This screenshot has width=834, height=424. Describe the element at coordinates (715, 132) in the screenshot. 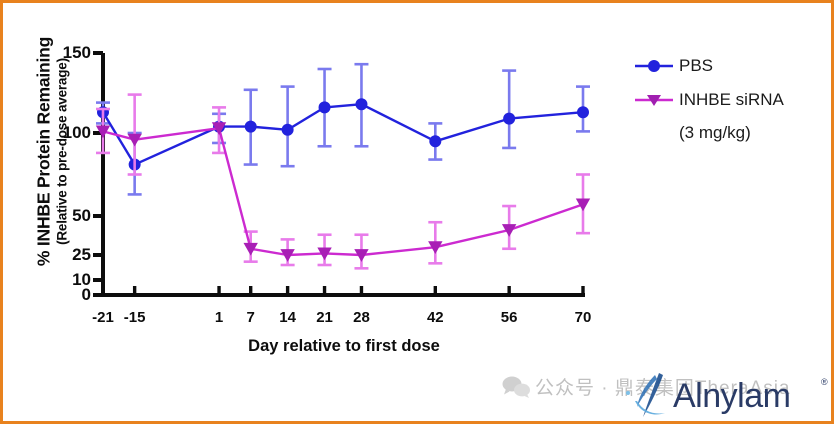

I see `legend-label-dose: (3 mg/kg)` at that location.